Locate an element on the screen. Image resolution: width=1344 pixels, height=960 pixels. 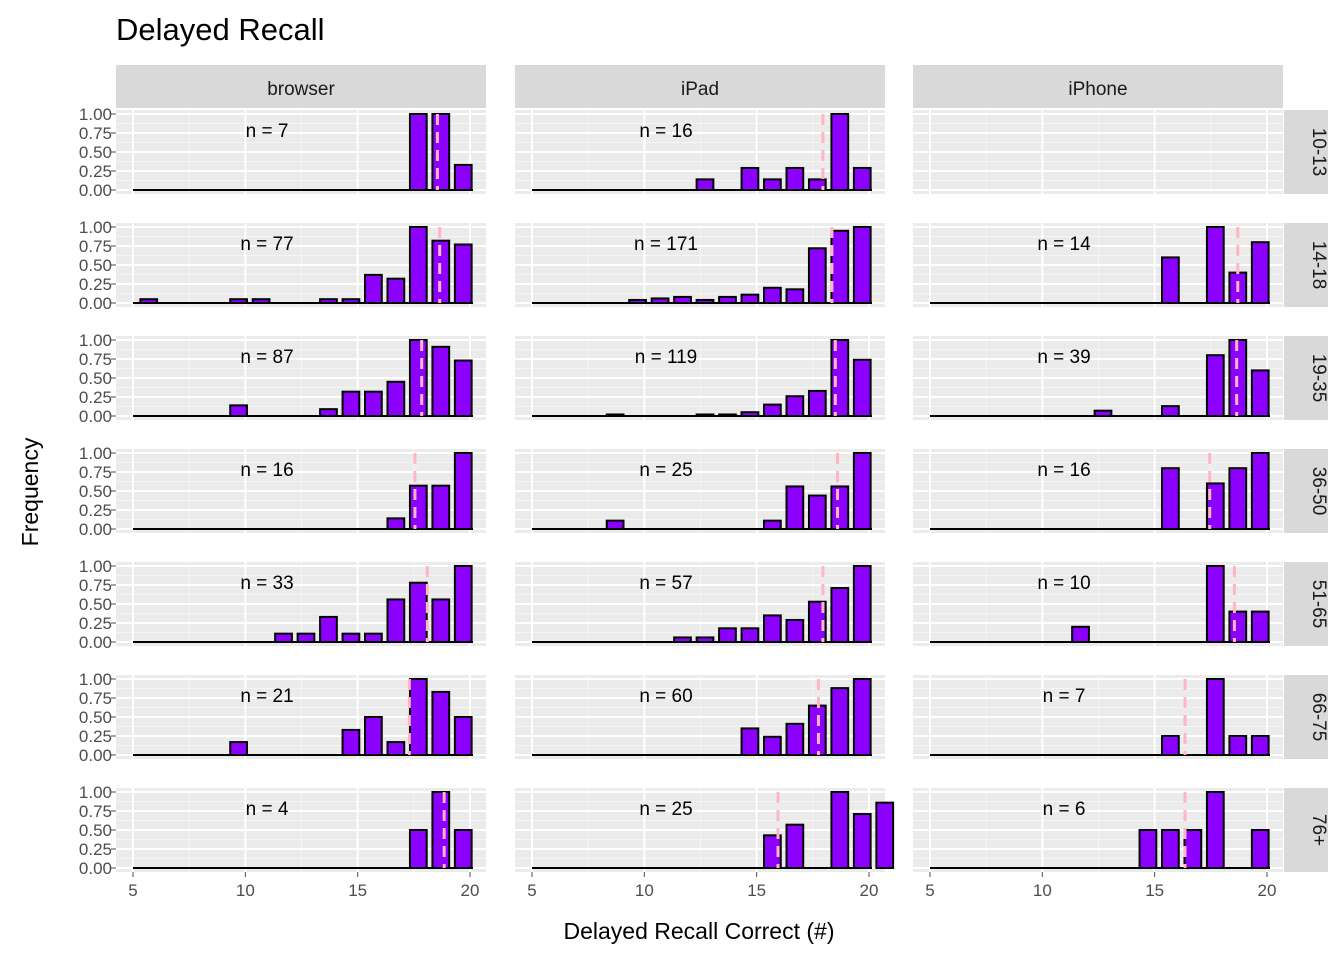
column-strip-label: iPad is located at coordinates (700, 89).